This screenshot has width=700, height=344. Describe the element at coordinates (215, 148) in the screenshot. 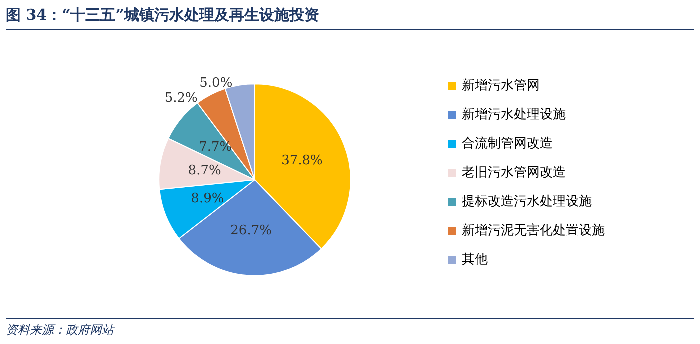

I see `data-label: 7.7%` at that location.